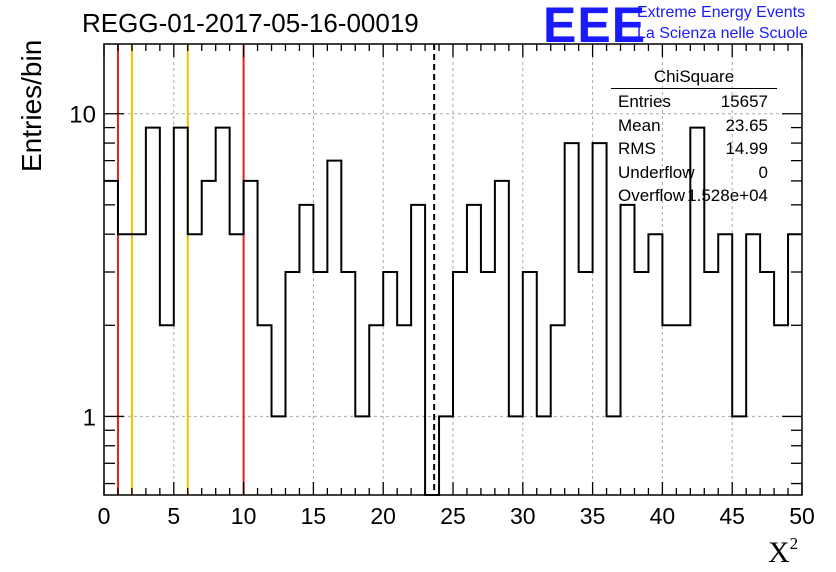 The height and width of the screenshot is (572, 836). What do you see at coordinates (644, 101) in the screenshot?
I see `stats-key: Entries` at bounding box center [644, 101].